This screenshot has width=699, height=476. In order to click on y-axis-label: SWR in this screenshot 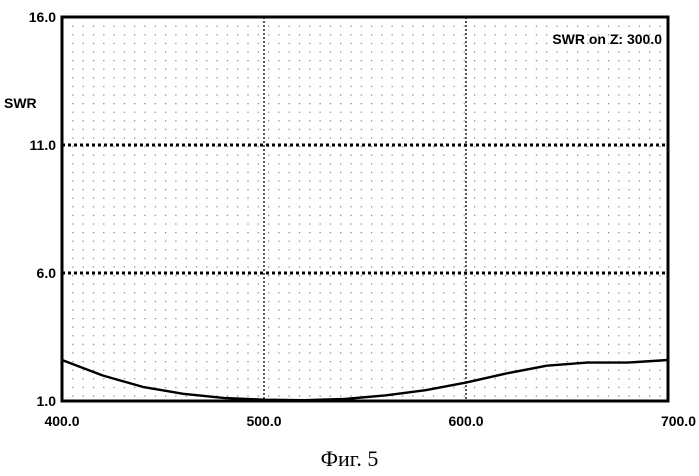, I will do `click(20, 103)`.